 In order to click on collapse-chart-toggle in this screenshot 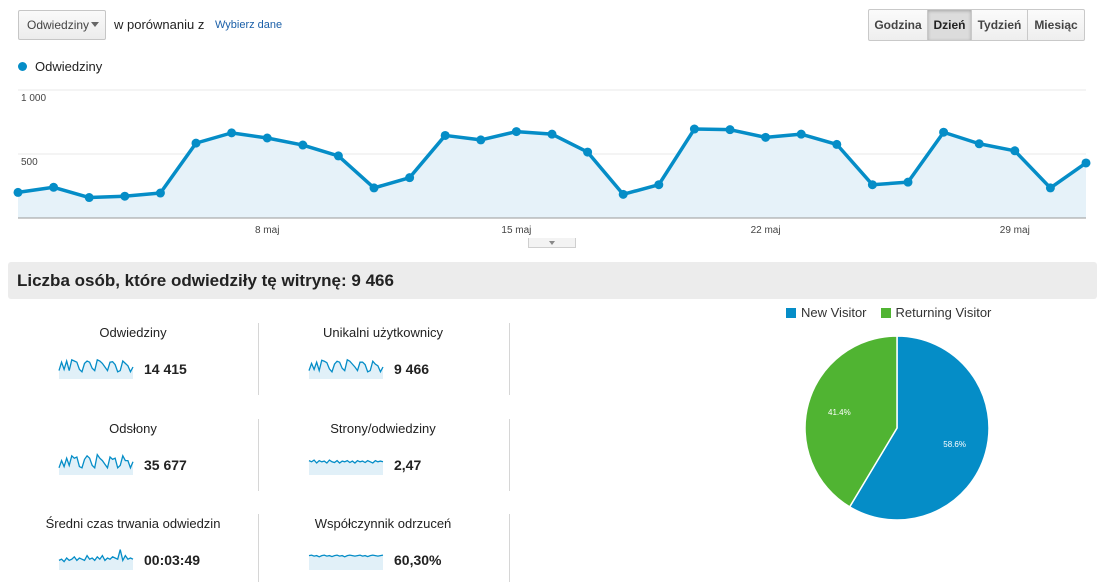, I will do `click(552, 243)`.